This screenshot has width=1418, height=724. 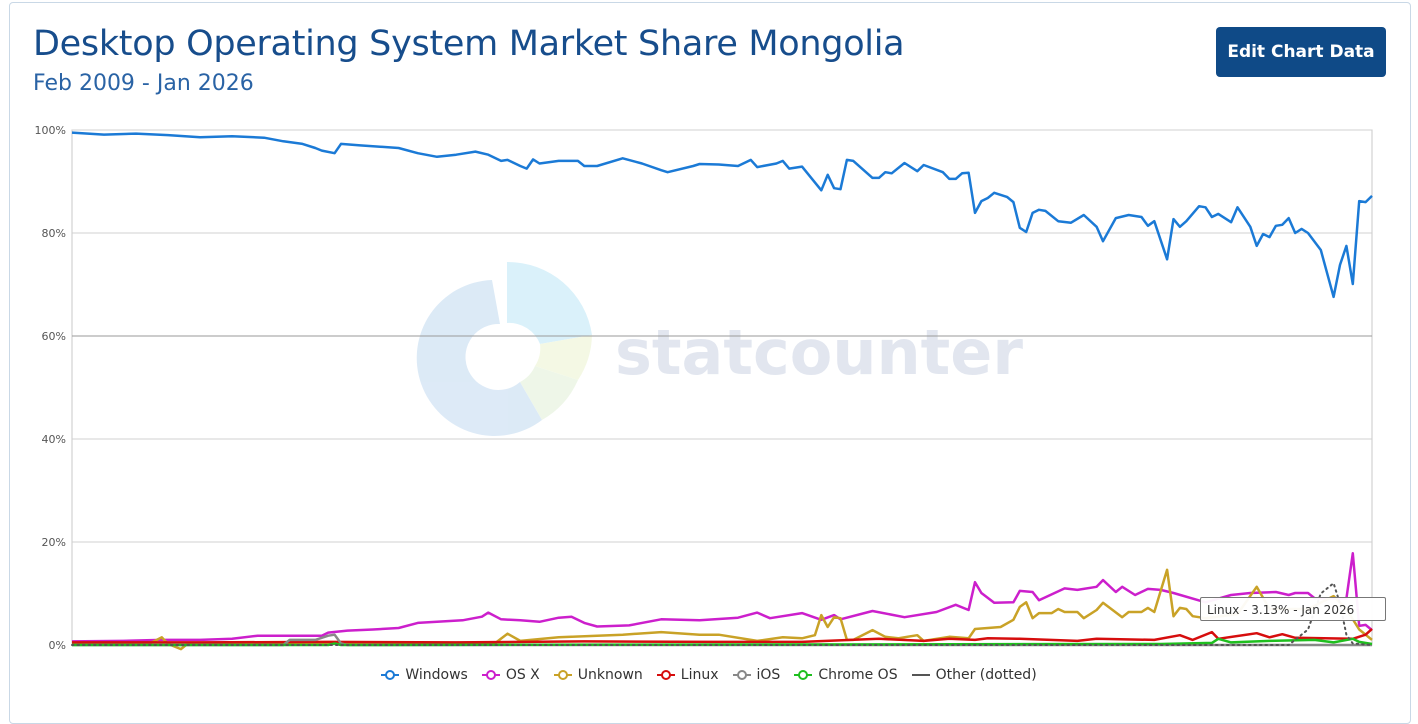 I want to click on legend-label: Other (dotted), so click(x=986, y=675).